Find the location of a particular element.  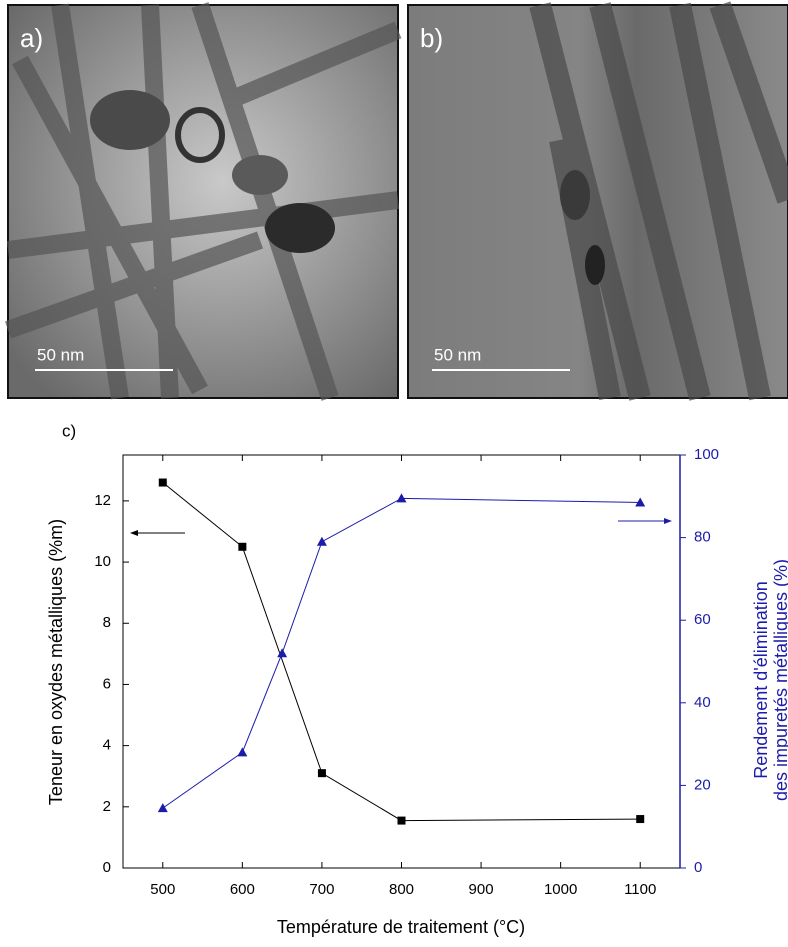

x-tick-label: 500 is located at coordinates (162, 889).